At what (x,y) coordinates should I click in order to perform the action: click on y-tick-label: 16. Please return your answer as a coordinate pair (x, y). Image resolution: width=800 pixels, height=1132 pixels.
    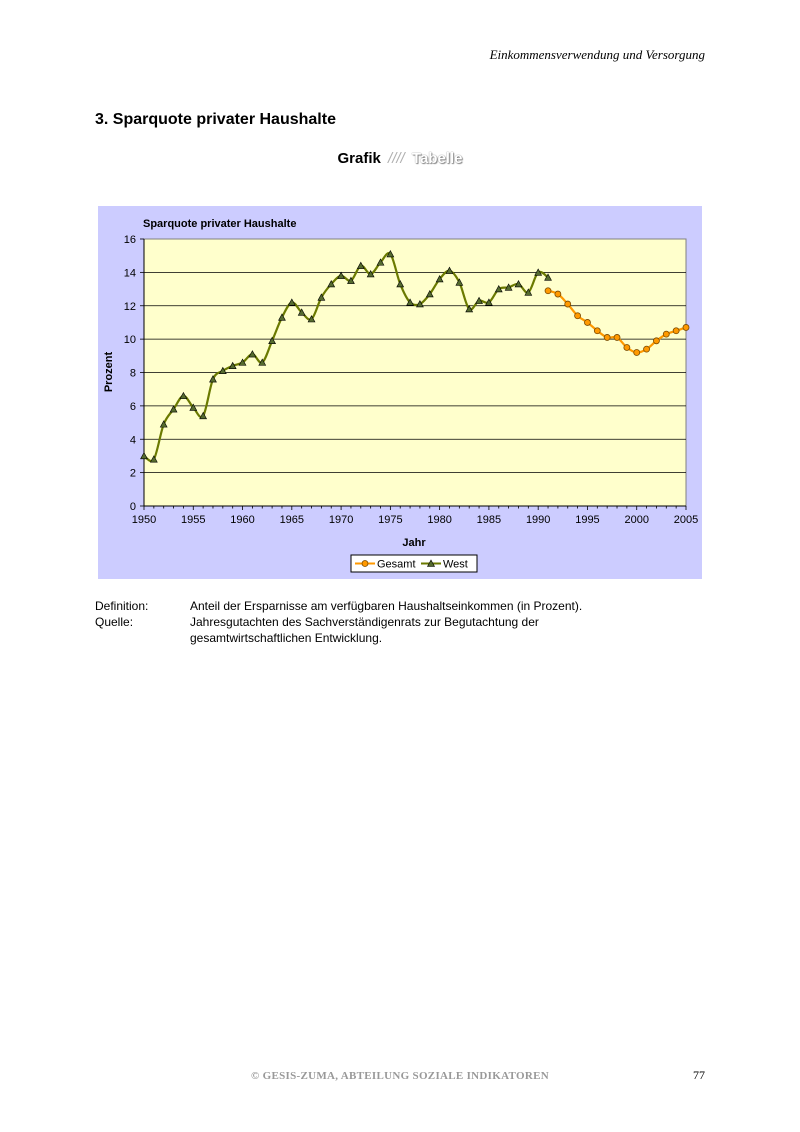
    Looking at the image, I should click on (130, 240).